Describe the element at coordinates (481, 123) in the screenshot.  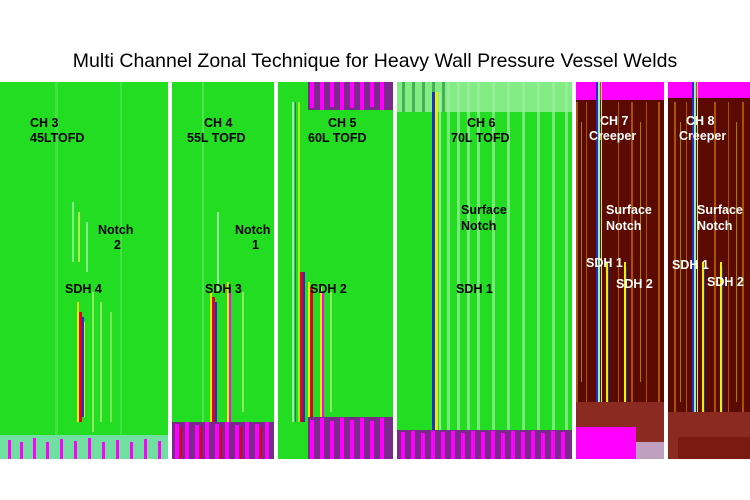
I see `channel-label: CH 6` at that location.